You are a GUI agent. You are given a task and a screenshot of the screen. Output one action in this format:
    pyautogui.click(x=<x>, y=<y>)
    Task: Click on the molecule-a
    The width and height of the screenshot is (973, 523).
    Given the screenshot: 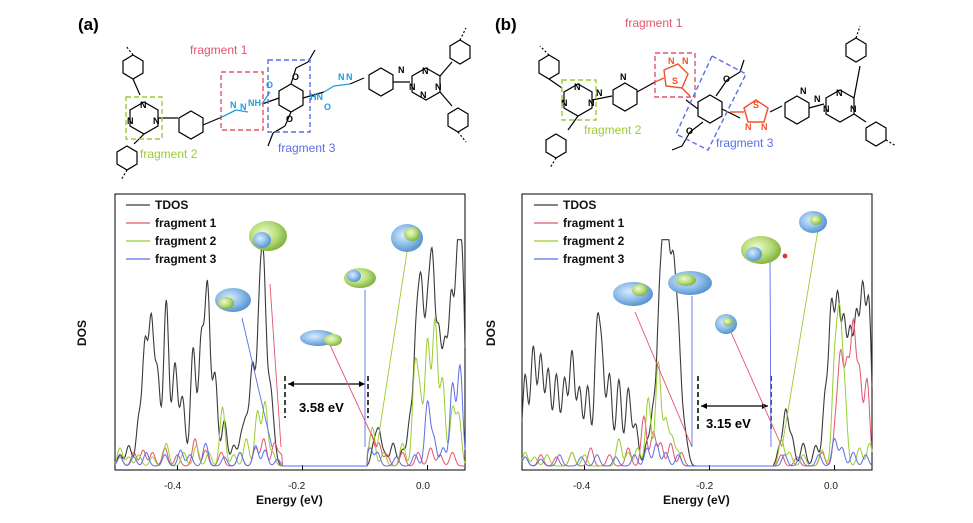 What is the action you would take?
    pyautogui.click(x=293, y=104)
    